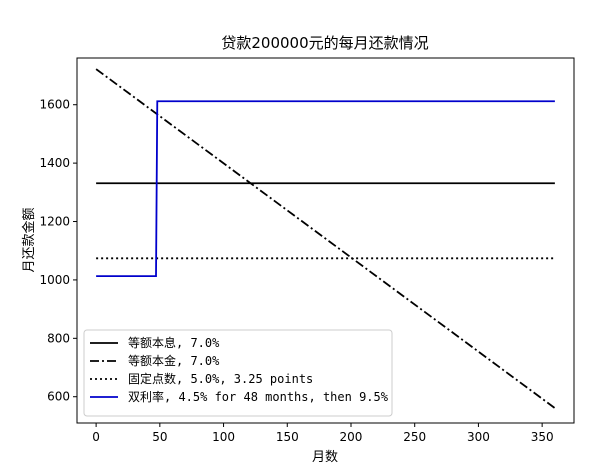  Describe the element at coordinates (54, 105) in the screenshot. I see `y-tick-label: 1600` at that location.